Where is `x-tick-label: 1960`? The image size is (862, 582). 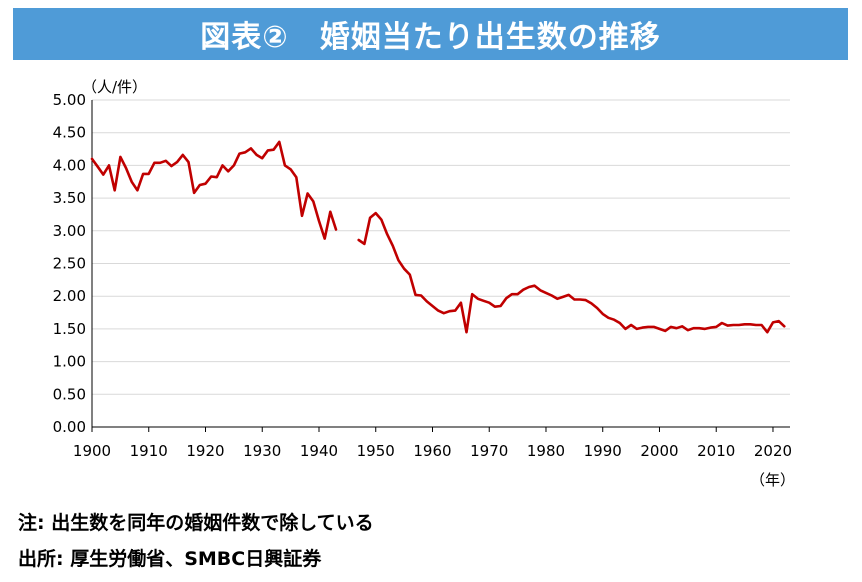 x-tick-label: 1960 is located at coordinates (432, 451).